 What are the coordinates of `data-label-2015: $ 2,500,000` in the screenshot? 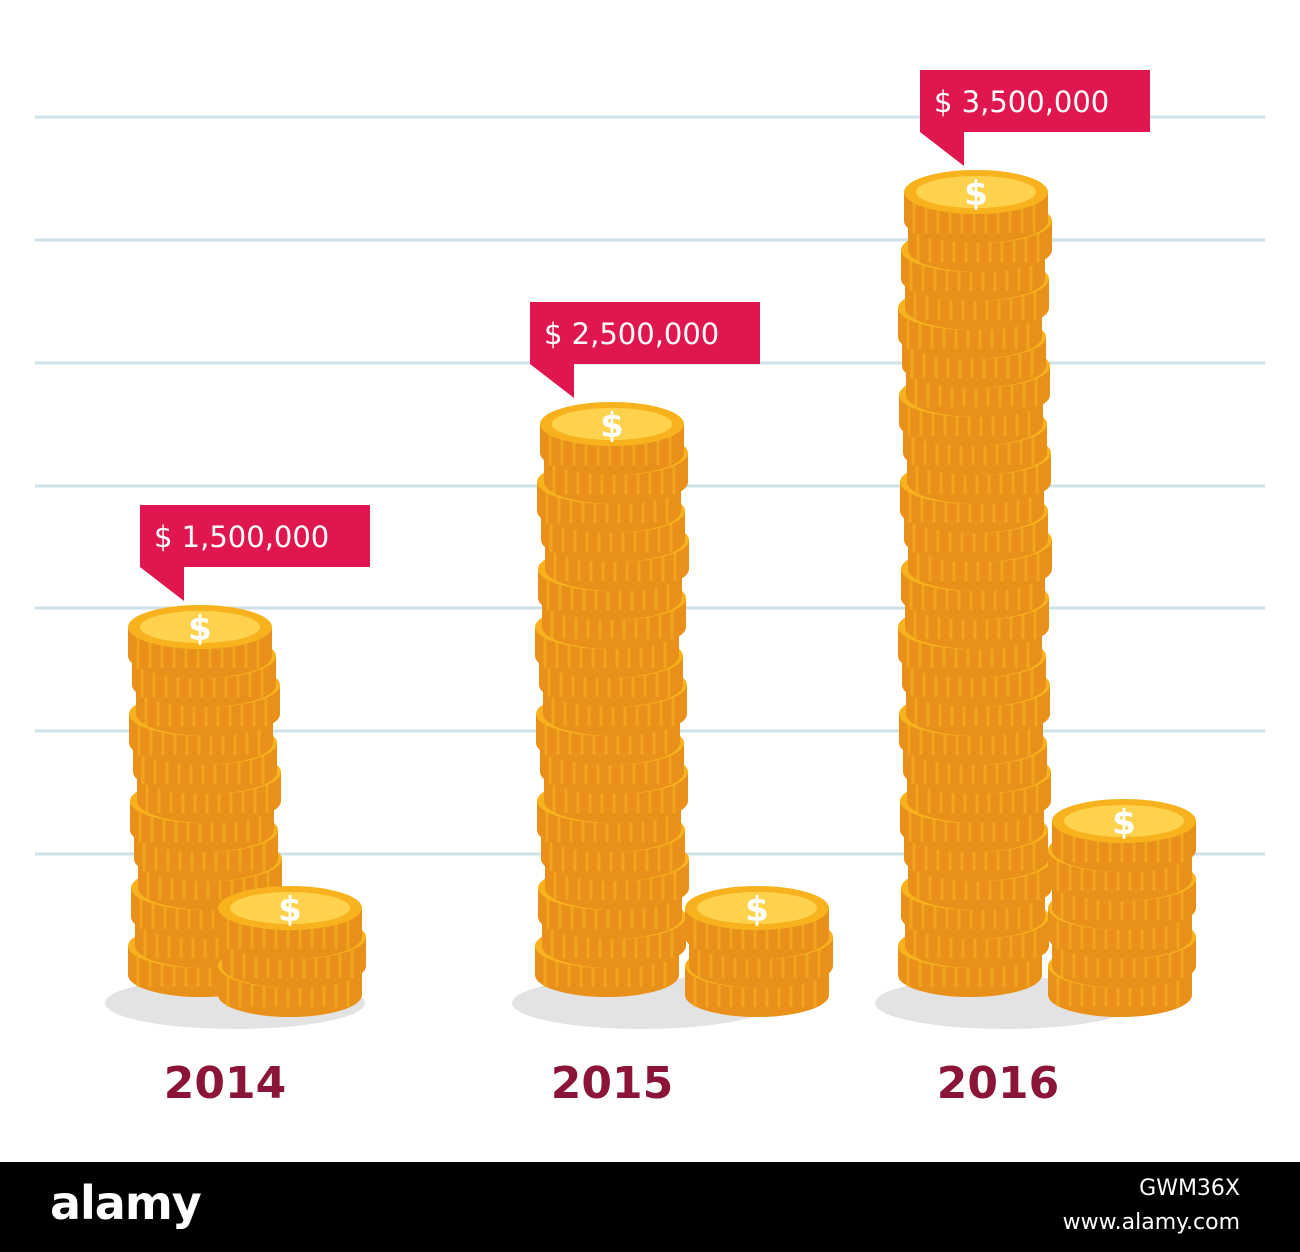 It's located at (645, 350).